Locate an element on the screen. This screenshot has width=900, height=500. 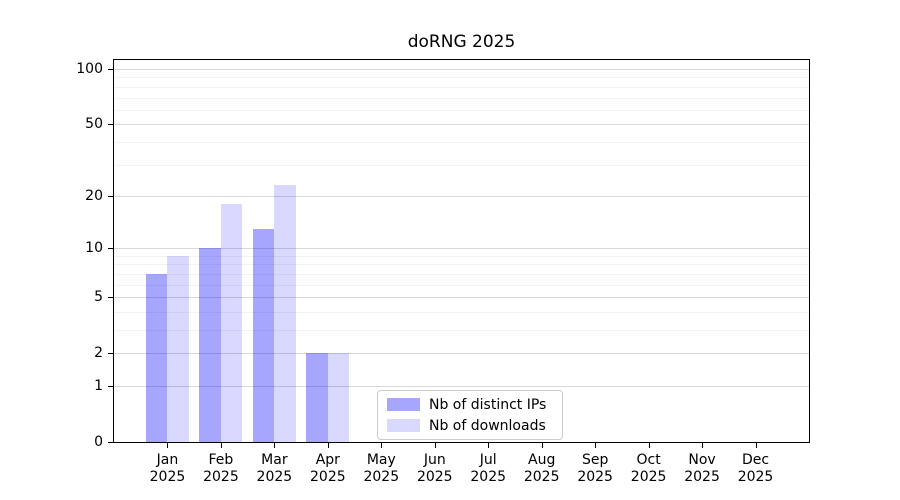
y-tick-label-1: 1 is located at coordinates (98, 385).